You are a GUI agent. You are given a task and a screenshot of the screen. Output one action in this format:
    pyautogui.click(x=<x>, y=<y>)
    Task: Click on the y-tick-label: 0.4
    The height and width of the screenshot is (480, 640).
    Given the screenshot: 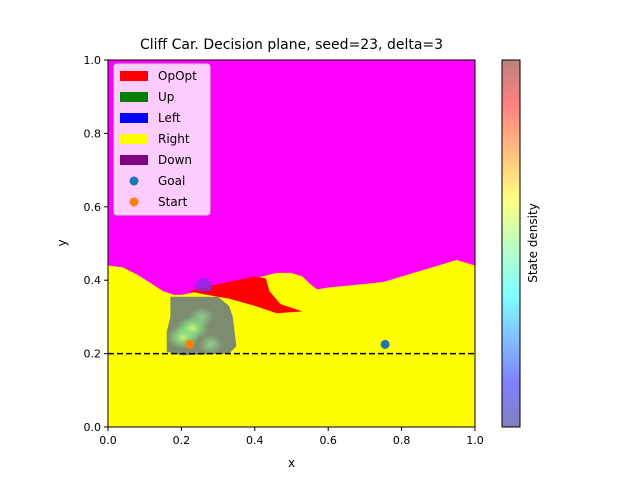 What is the action you would take?
    pyautogui.click(x=93, y=280)
    